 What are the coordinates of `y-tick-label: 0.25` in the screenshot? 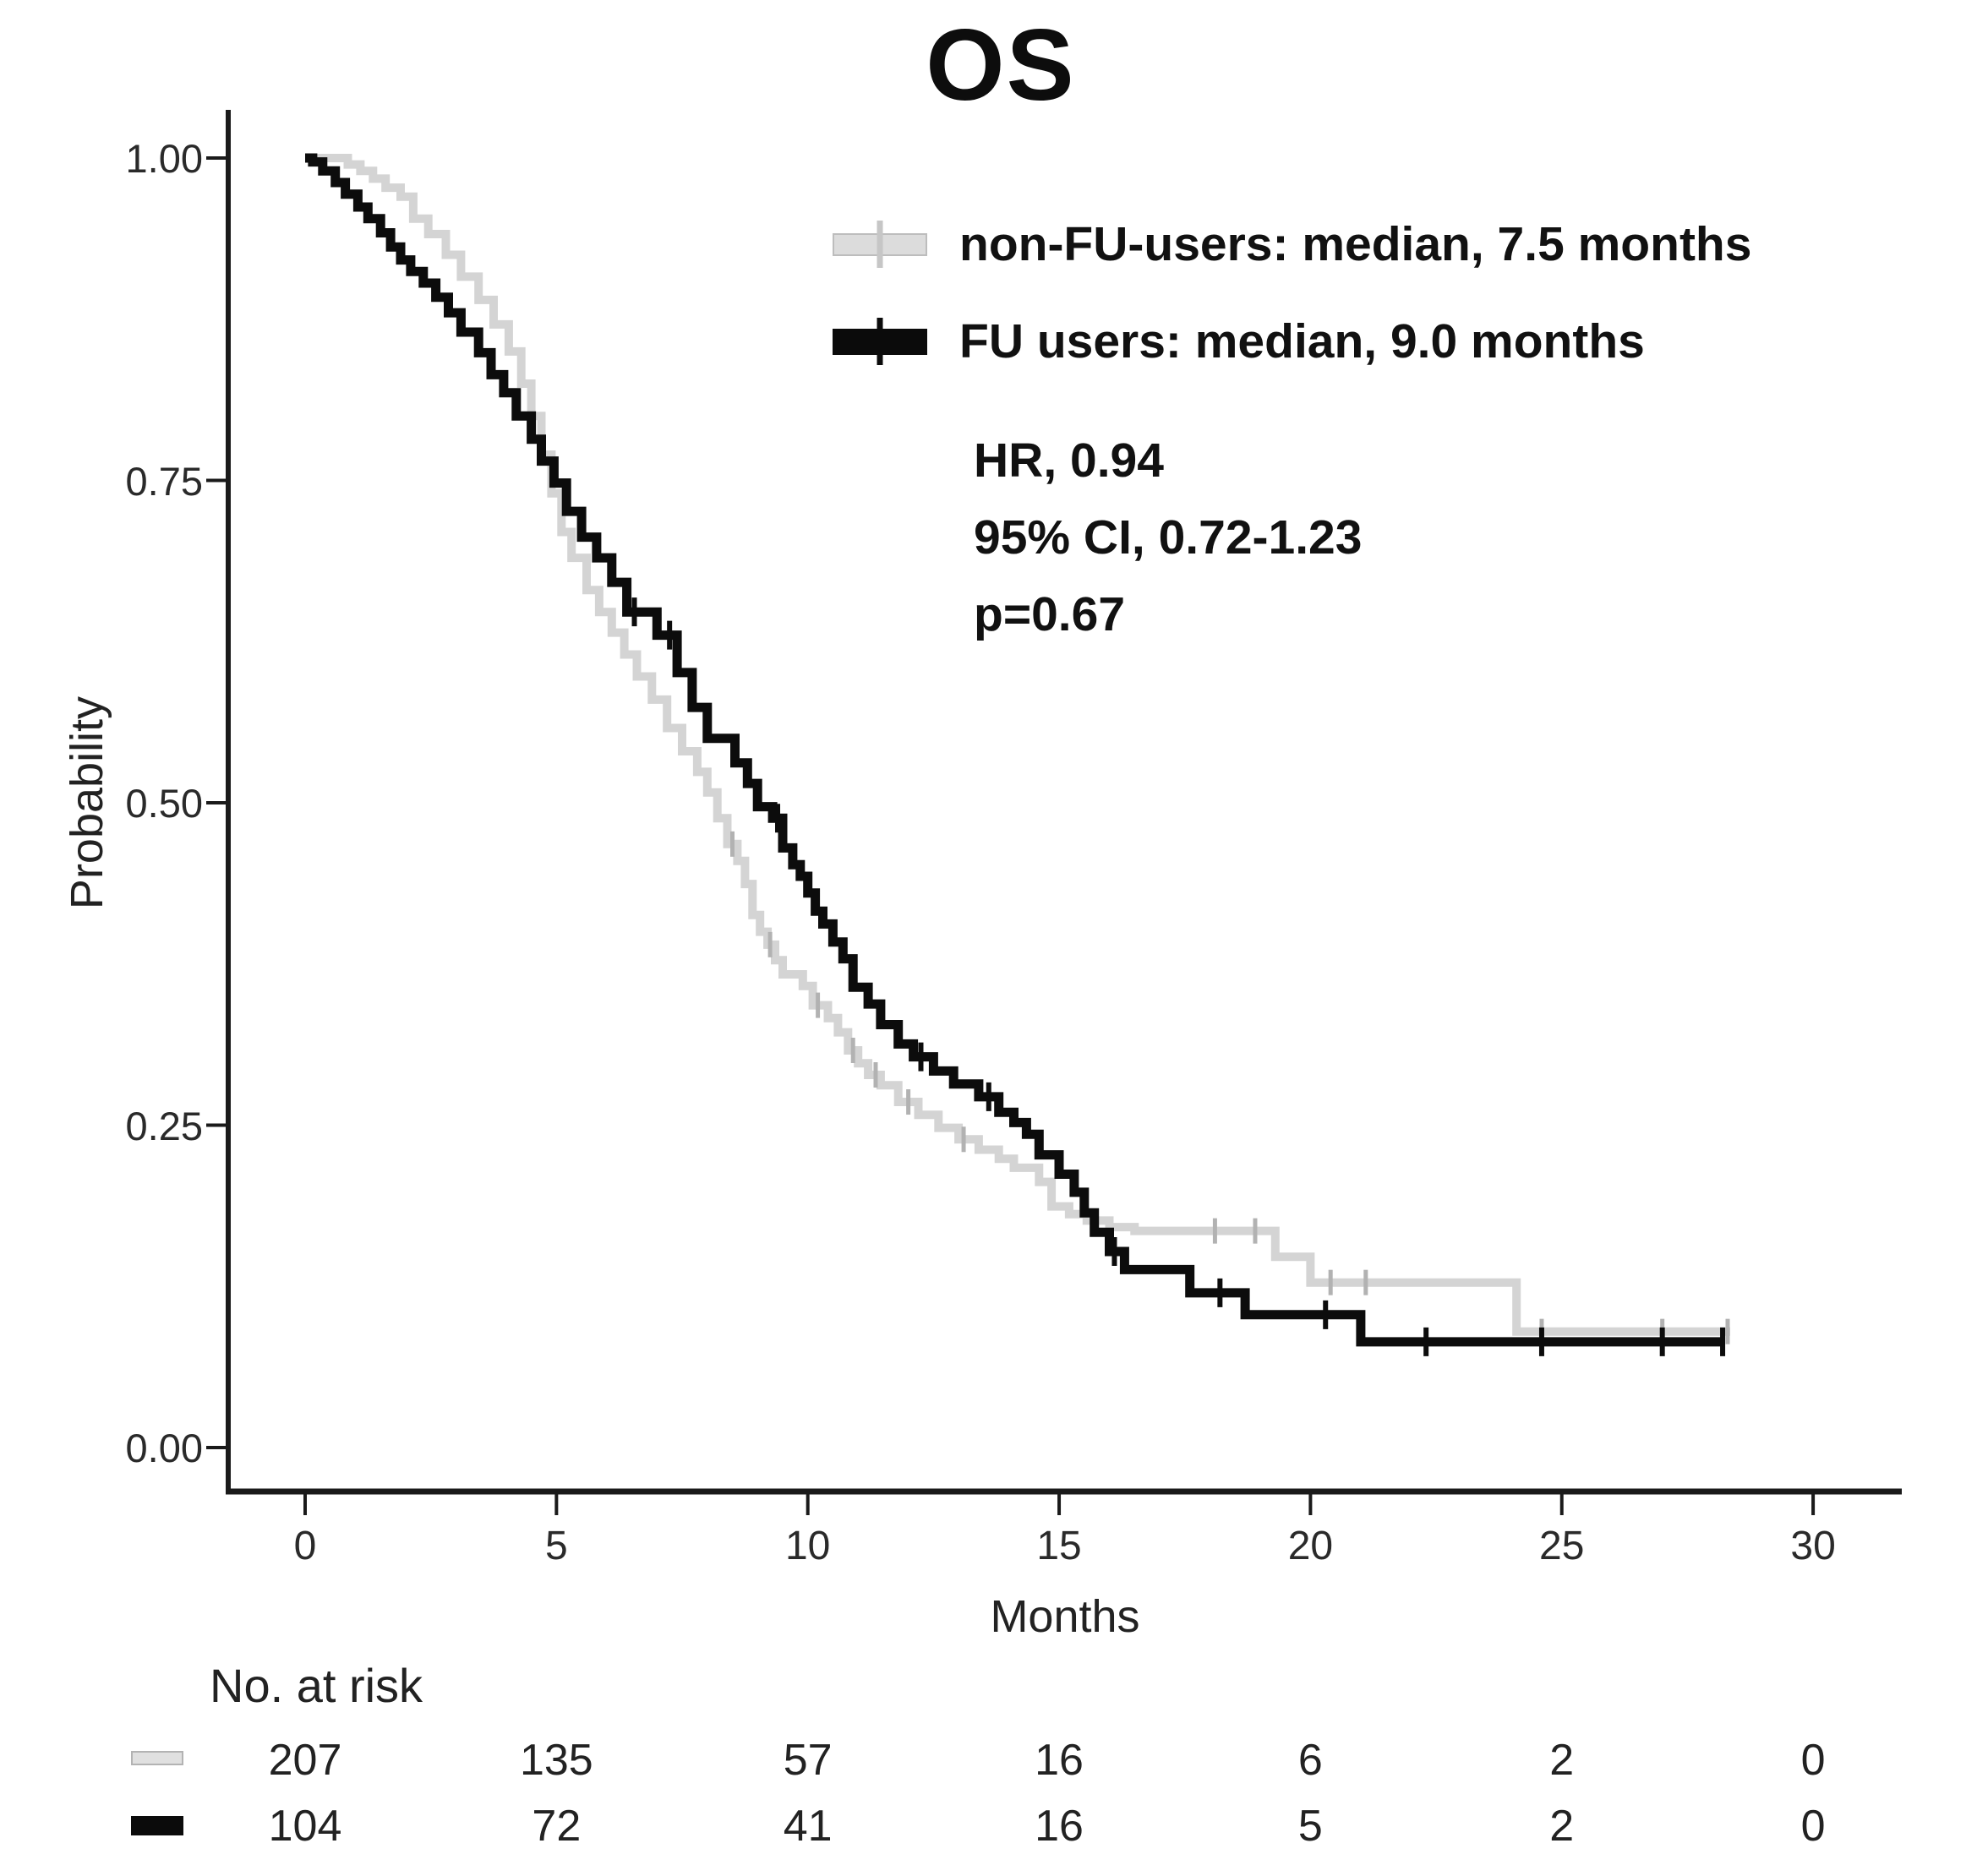 It's located at (164, 1125).